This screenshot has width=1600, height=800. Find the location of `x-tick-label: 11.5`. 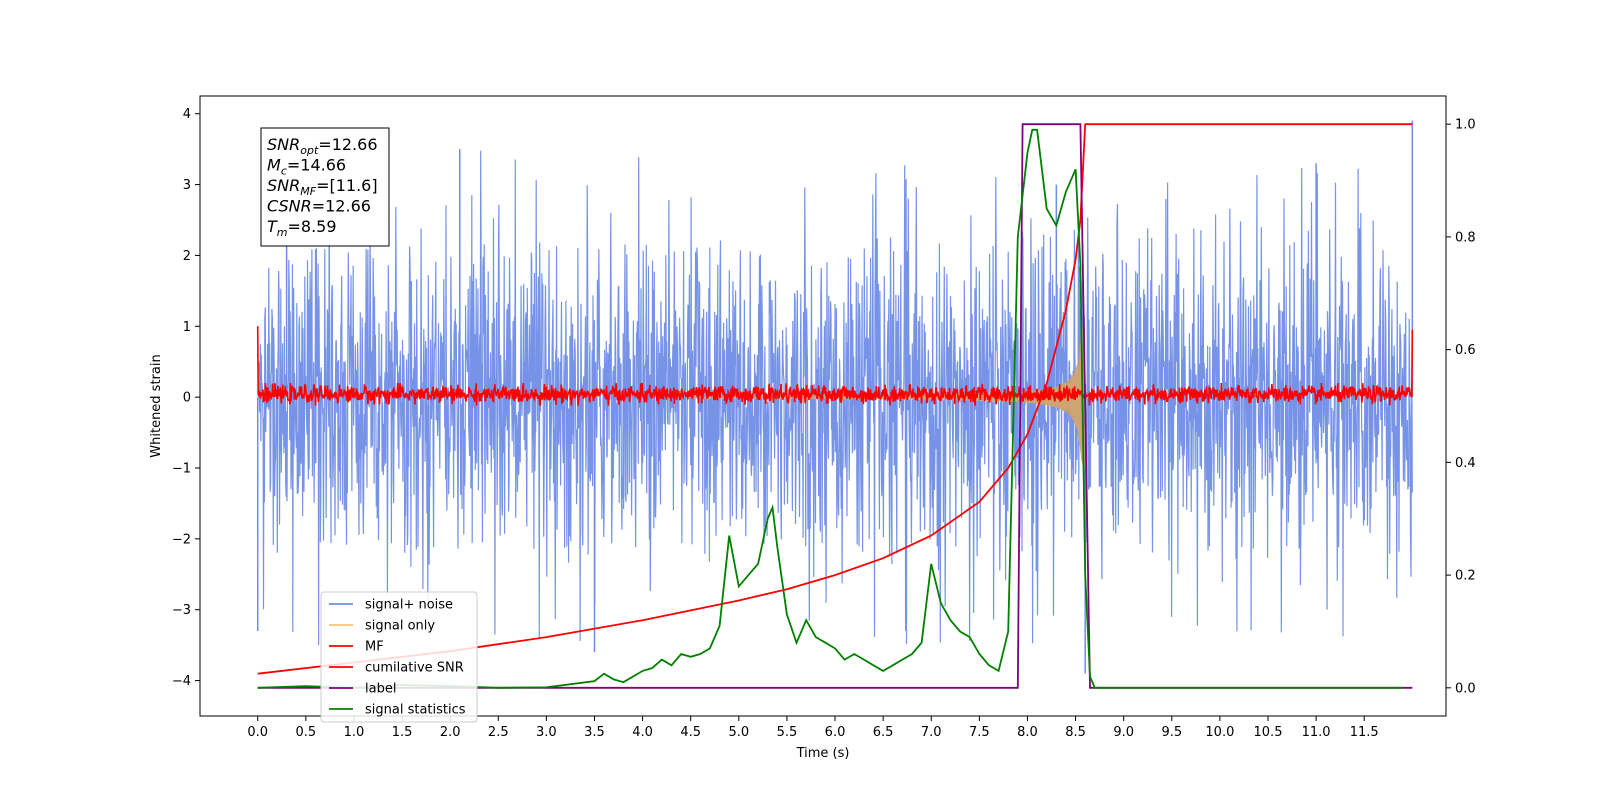

x-tick-label: 11.5 is located at coordinates (1364, 732).